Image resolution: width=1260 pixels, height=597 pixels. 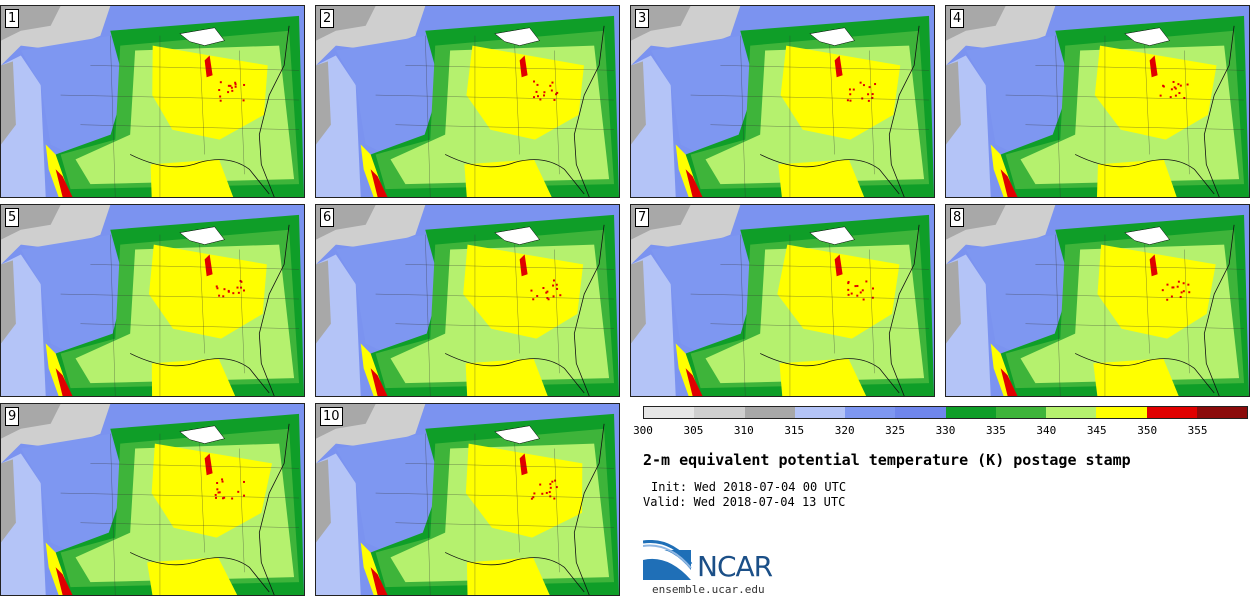 I want to click on postage-stamp-panel-2: 2, so click(x=467, y=101).